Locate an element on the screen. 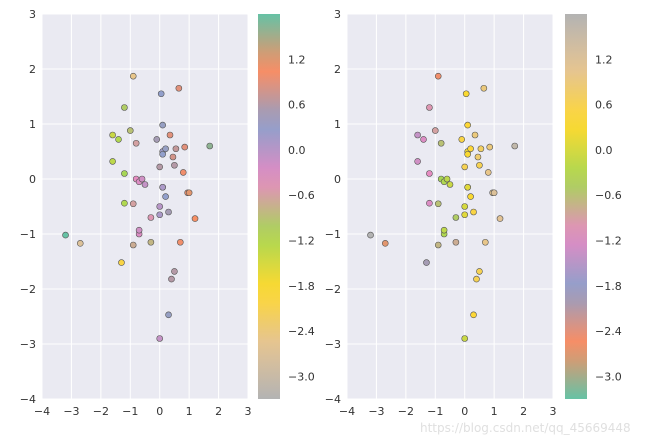  y-tick-label: −4 is located at coordinates (333, 399).